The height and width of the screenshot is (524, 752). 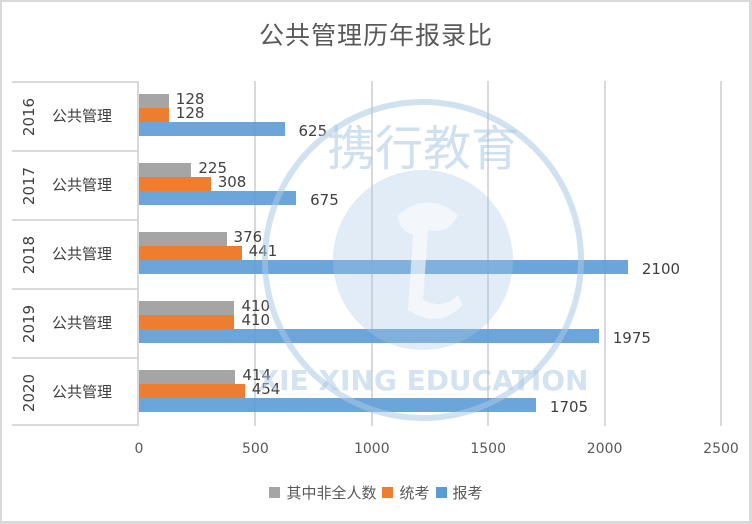 I want to click on legend-item: 其中非全人数, so click(x=322, y=492).